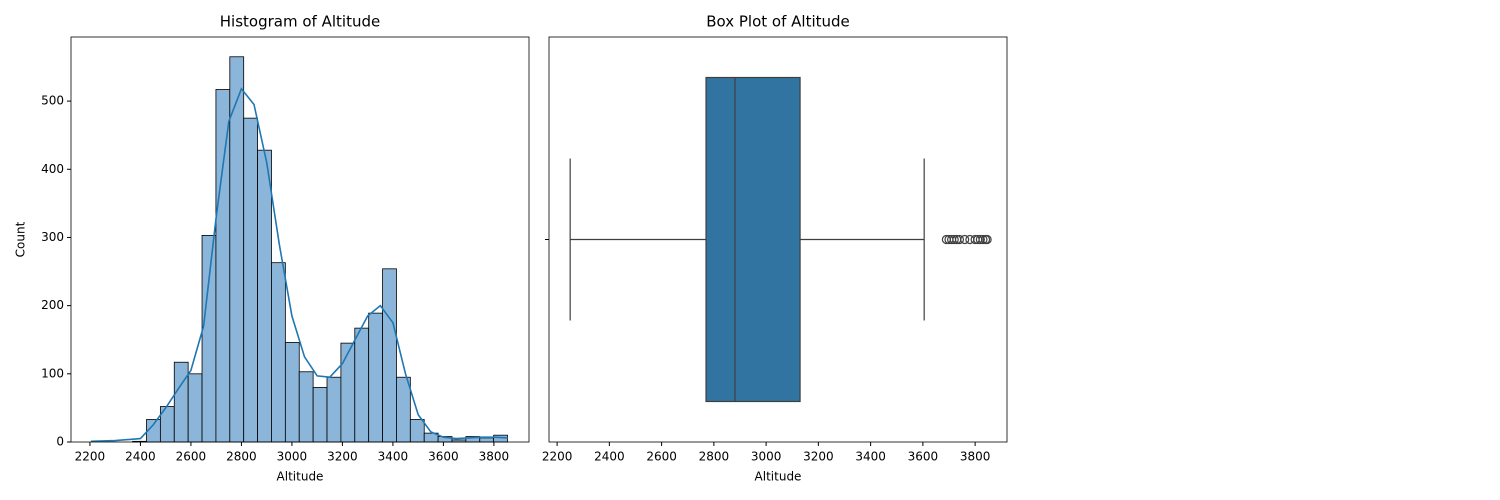 The width and height of the screenshot is (1500, 500). Describe the element at coordinates (52, 169) in the screenshot. I see `y-tick-label: 400` at that location.